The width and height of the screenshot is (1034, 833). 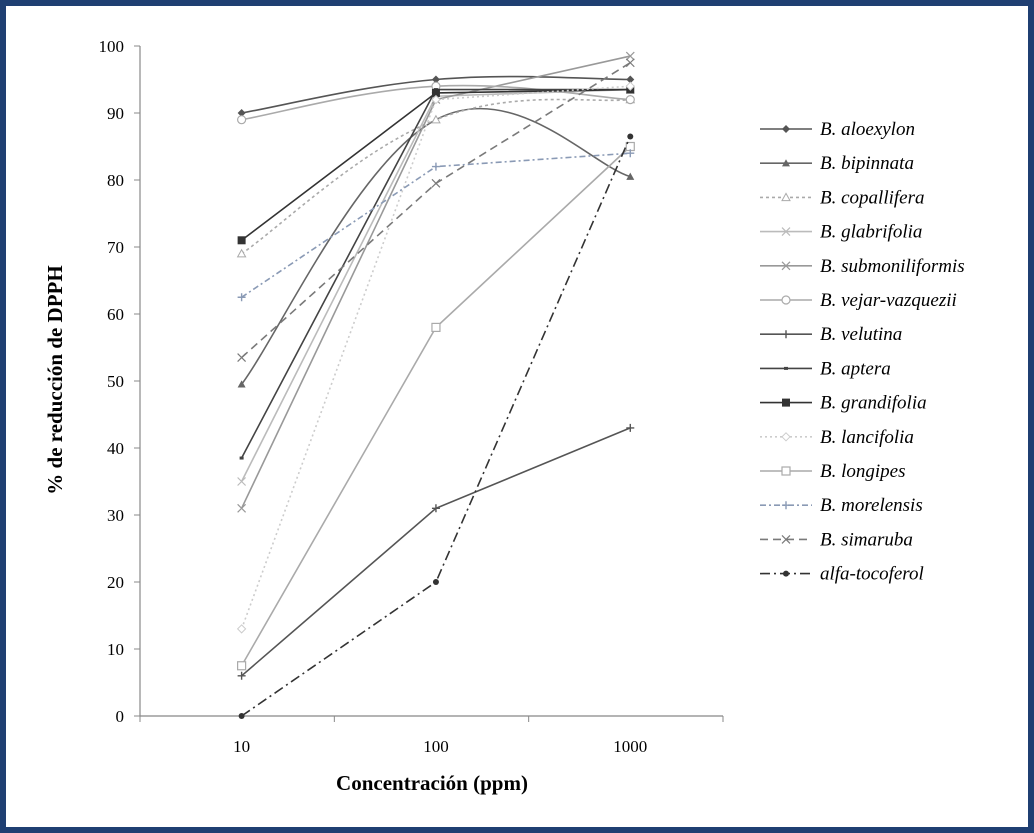 I want to click on x-axis-title: Concentración (ppm), so click(x=432, y=783).